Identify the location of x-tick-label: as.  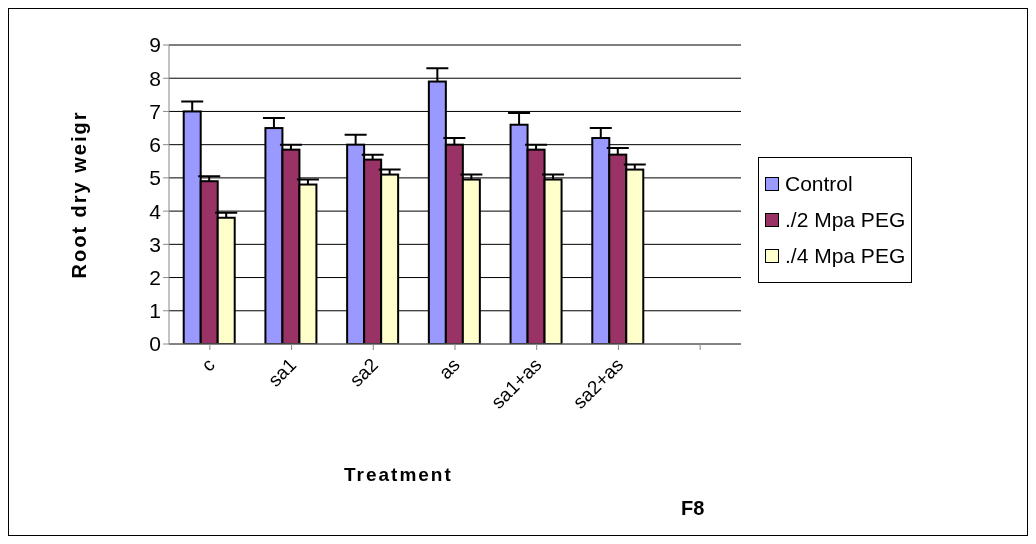
(449, 368).